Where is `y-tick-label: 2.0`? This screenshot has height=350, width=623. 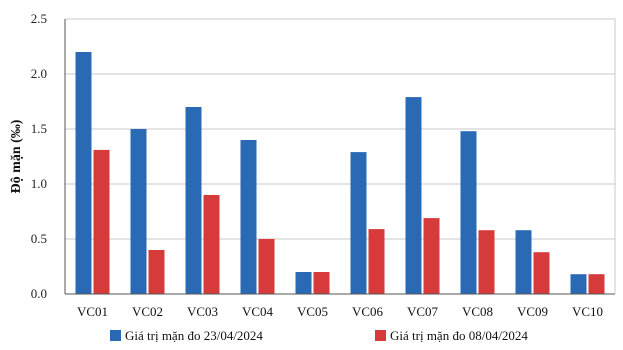 y-tick-label: 2.0 is located at coordinates (39, 73).